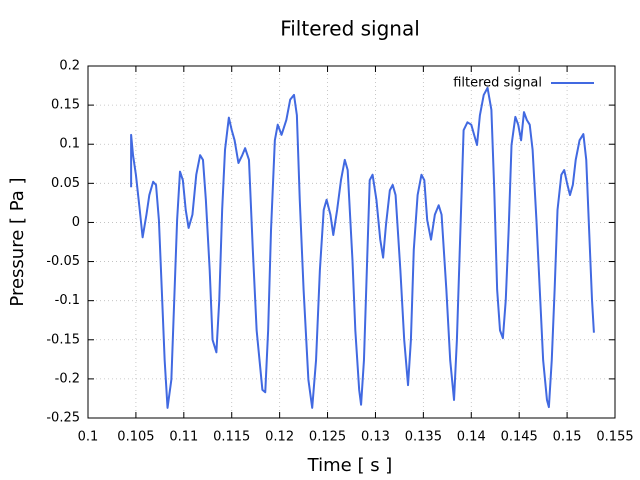 The image size is (640, 480). I want to click on chart-title: Filtered signal, so click(350, 29).